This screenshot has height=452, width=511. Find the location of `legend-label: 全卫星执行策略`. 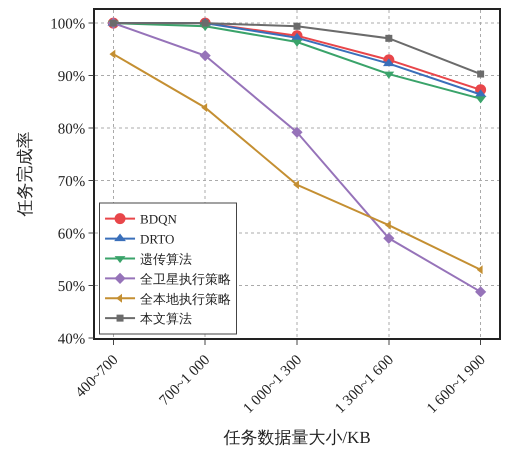

legend-label: 全卫星执行策略 is located at coordinates (186, 278).